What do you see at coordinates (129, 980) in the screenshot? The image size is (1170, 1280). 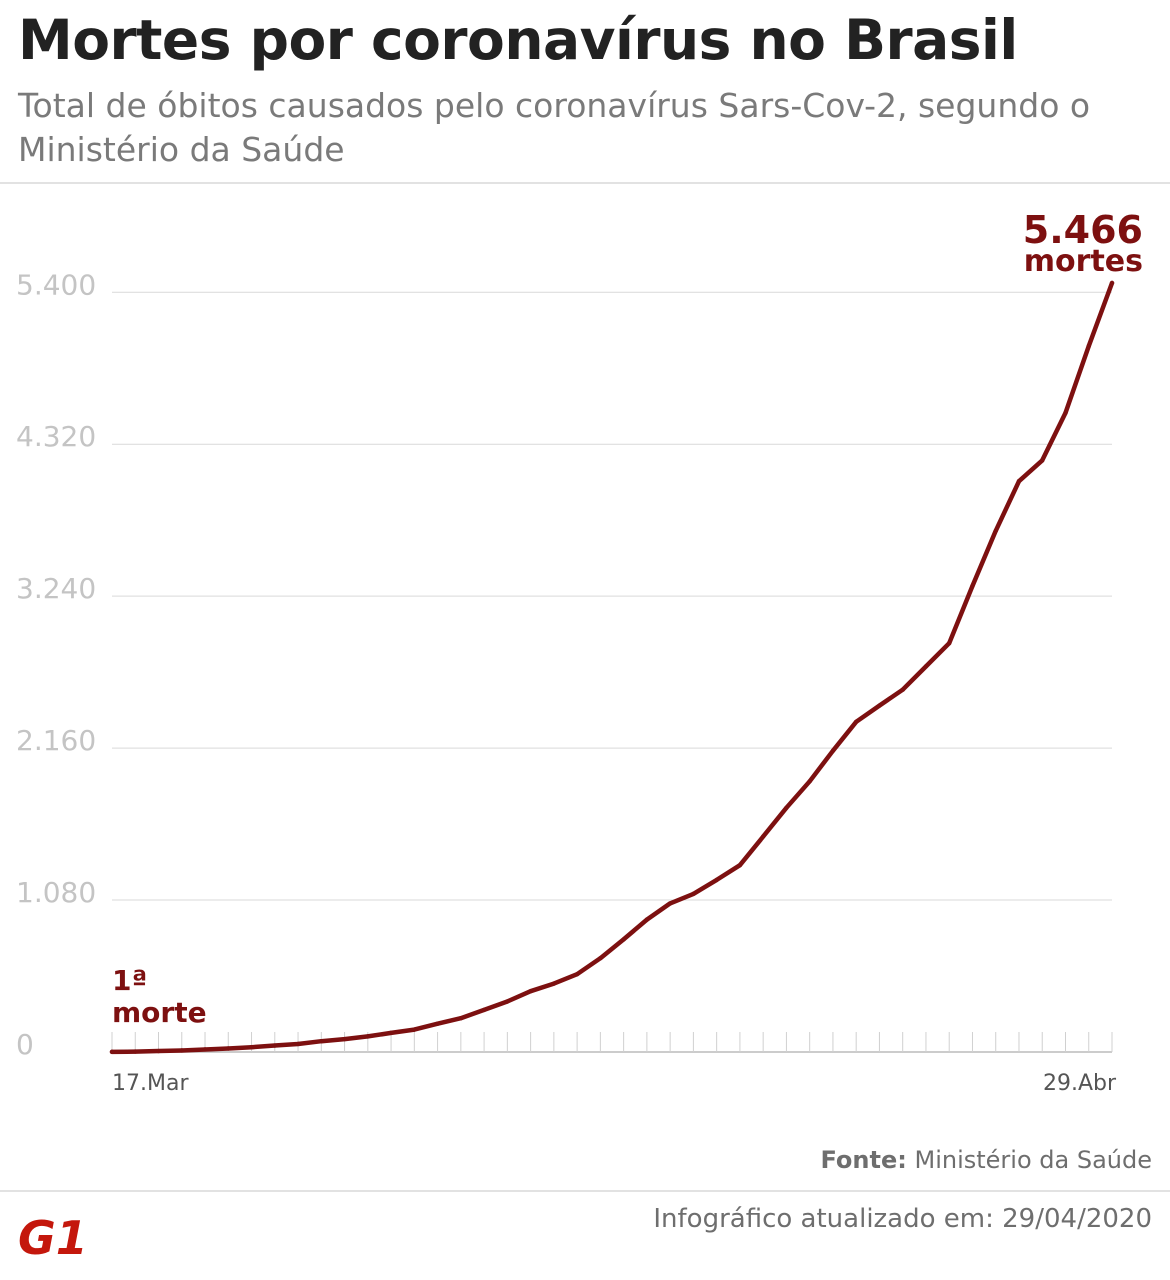 I see `first-death-label-line1: 1ª` at bounding box center [129, 980].